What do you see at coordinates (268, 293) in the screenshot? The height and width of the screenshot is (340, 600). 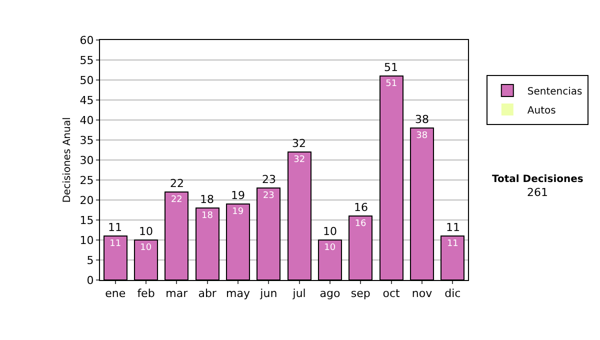 I see `x-tick-label: jun` at bounding box center [268, 293].